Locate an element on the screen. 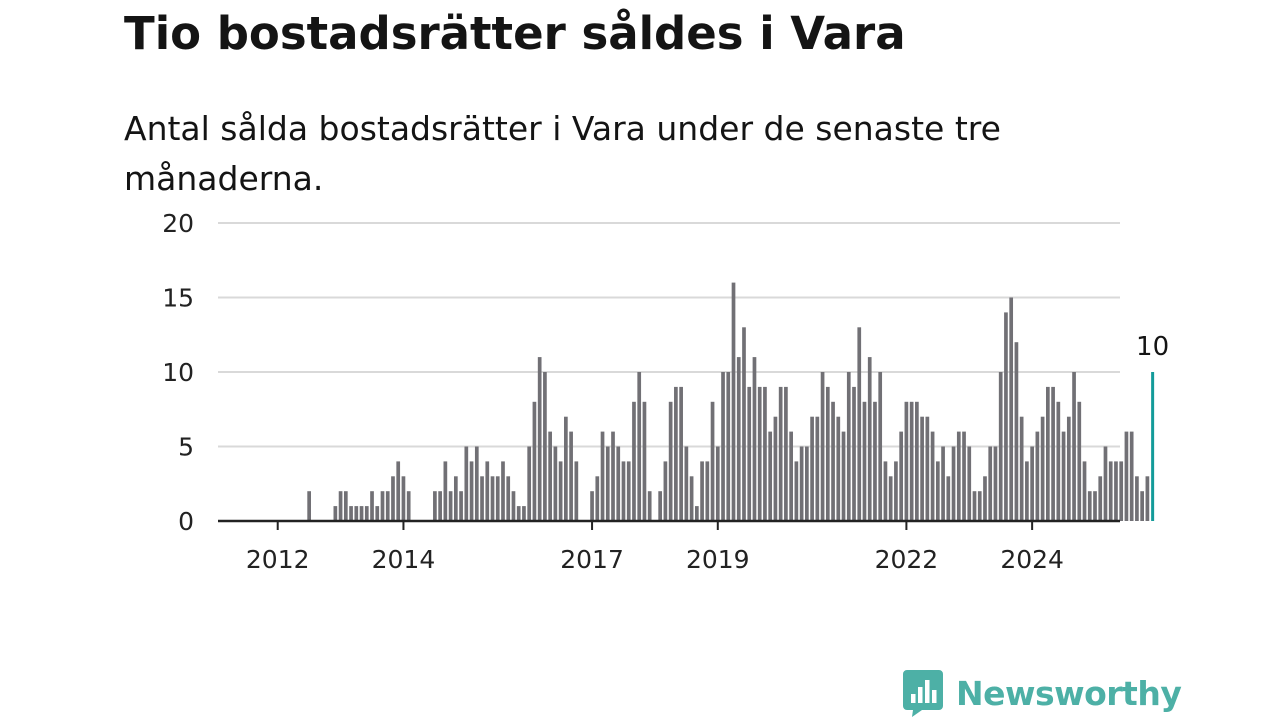 This screenshot has width=1280, height=720. y-tick-label: 10 is located at coordinates (178, 372).